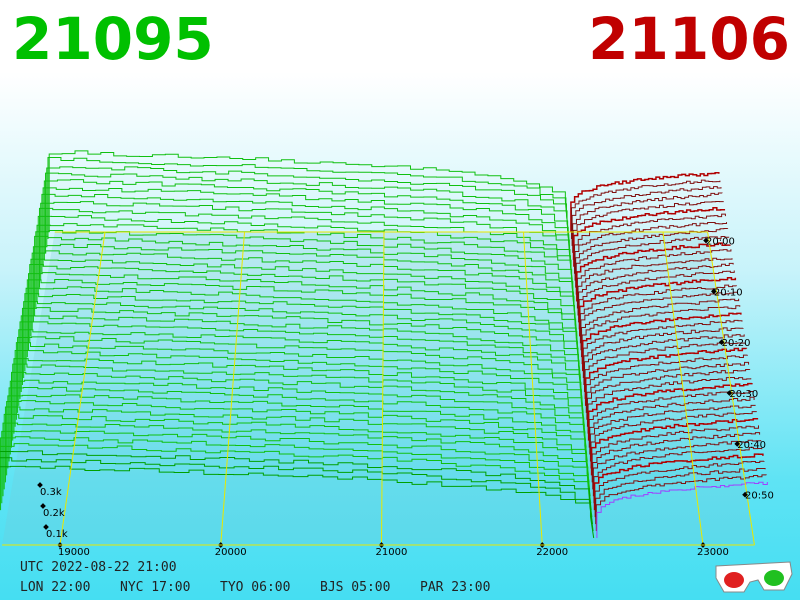 The height and width of the screenshot is (600, 800). I want to click on floor-edge, so click(731, 388).